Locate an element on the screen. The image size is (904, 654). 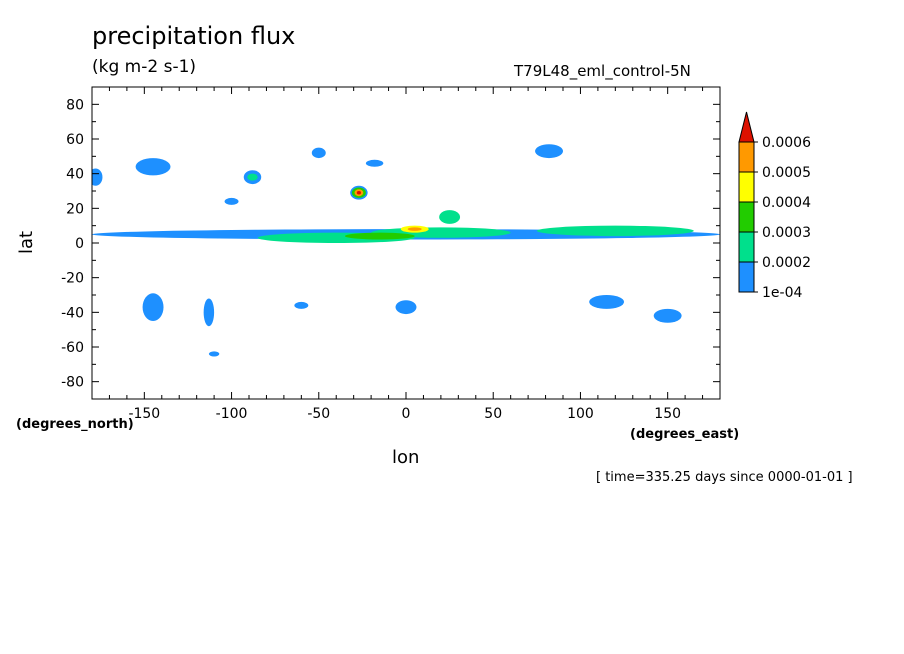
x-tick-label: 100 is located at coordinates (580, 414).